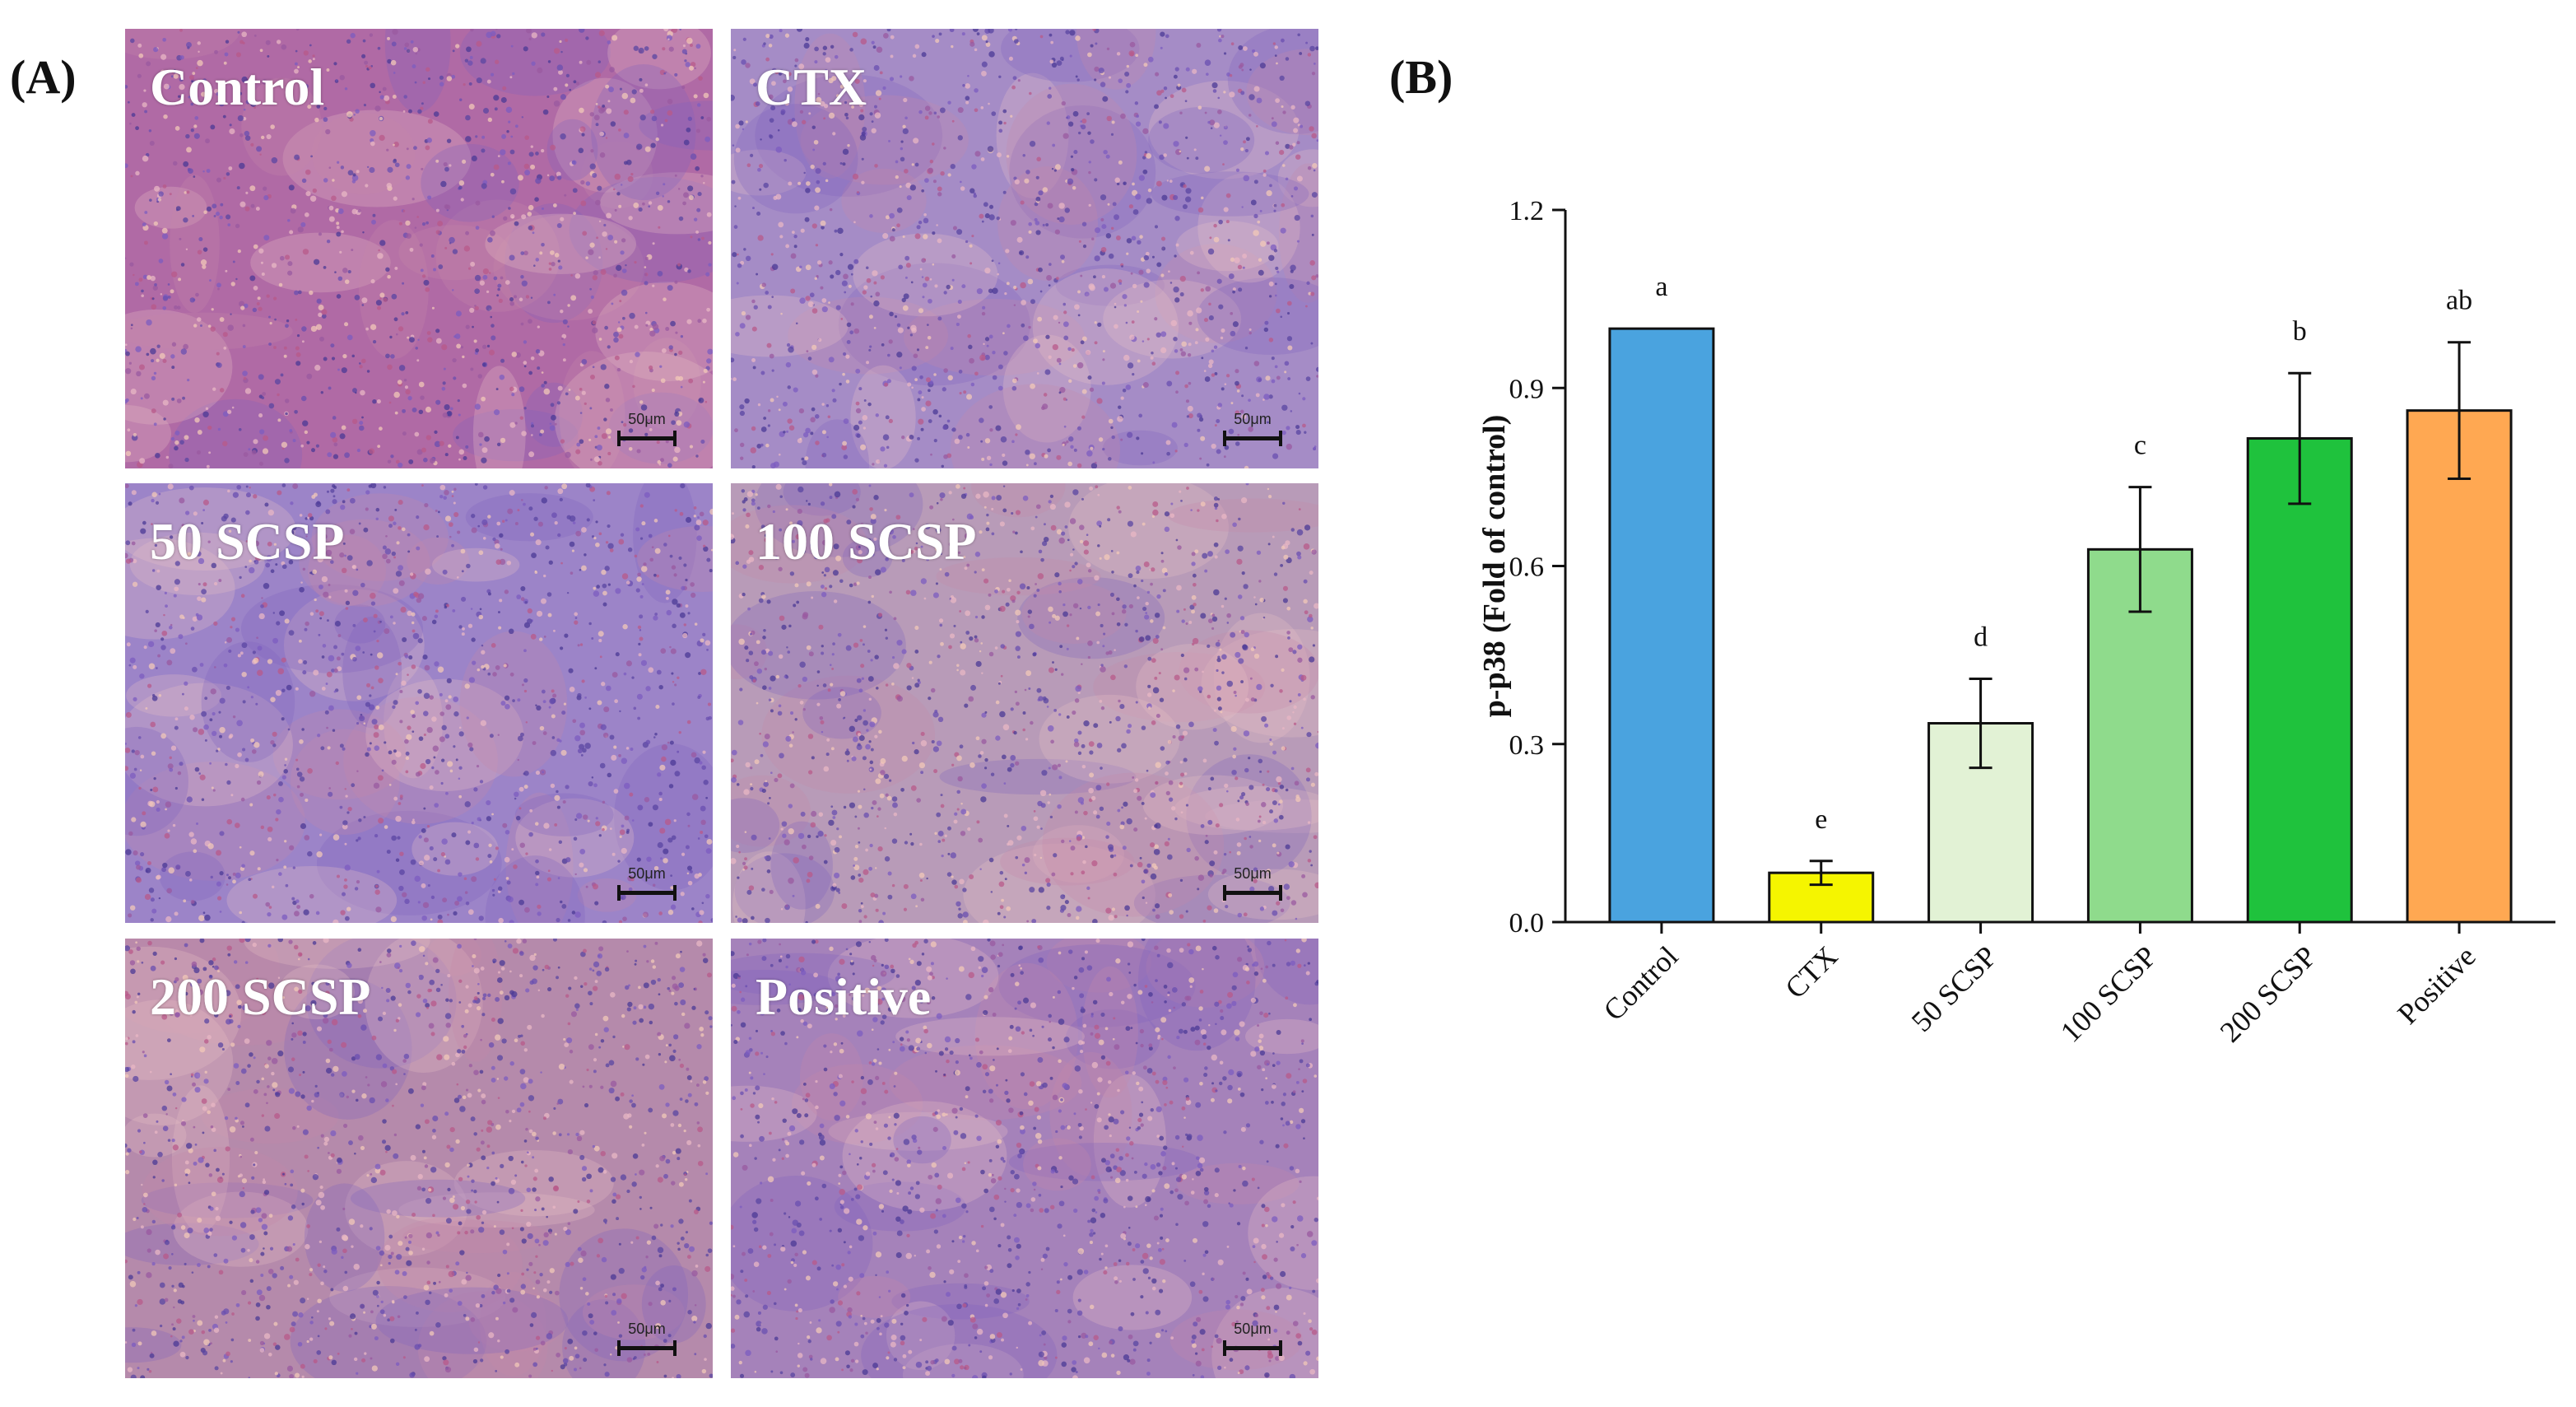 This screenshot has width=2576, height=1407. Describe the element at coordinates (2459, 301) in the screenshot. I see `significance-letter: ab` at that location.